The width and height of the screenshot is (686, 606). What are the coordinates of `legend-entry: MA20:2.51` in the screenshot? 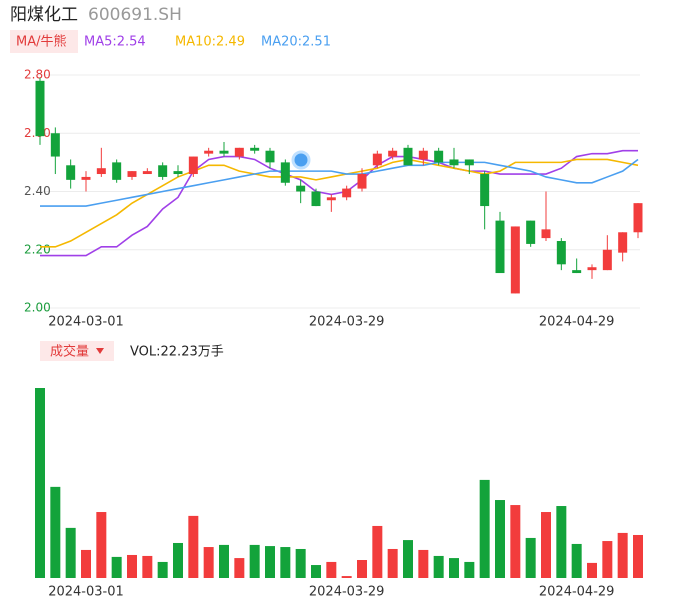 It's located at (296, 42).